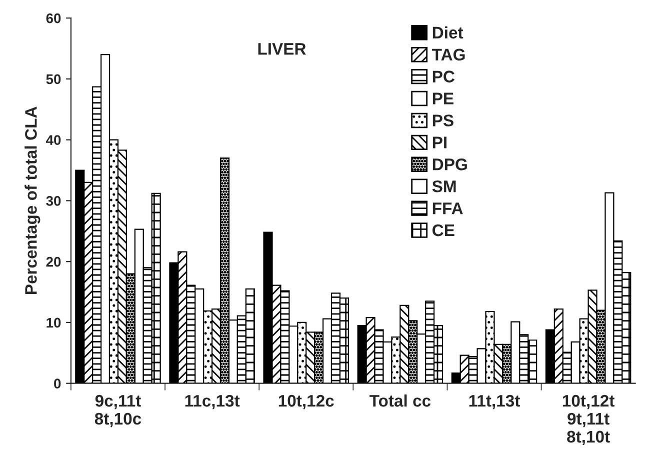 This screenshot has height=451, width=645. What do you see at coordinates (53, 261) in the screenshot?
I see `y-tick-label: 20` at bounding box center [53, 261].